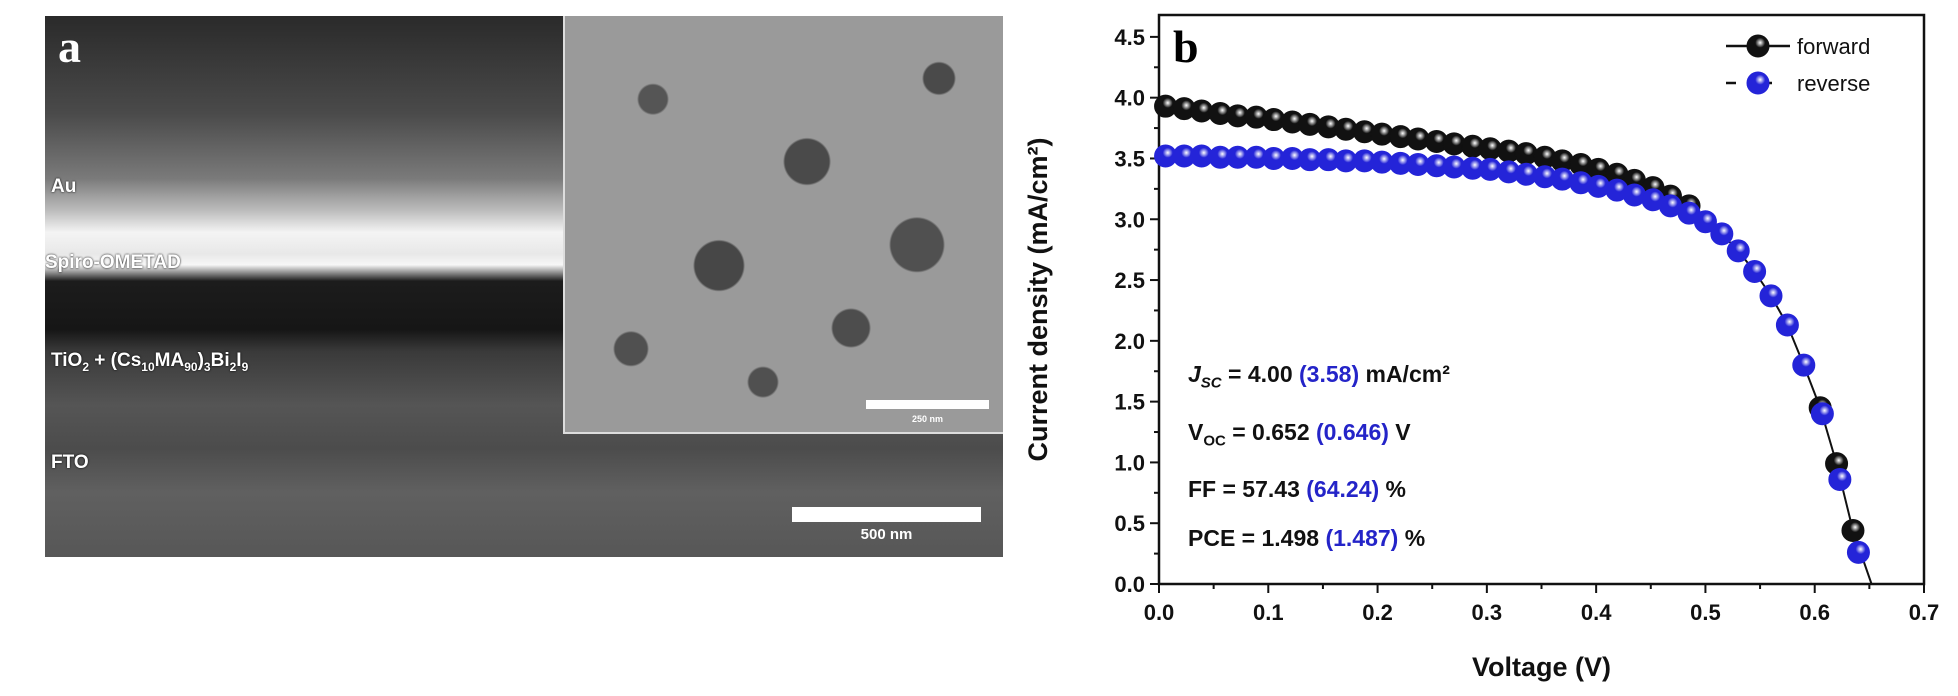  Describe the element at coordinates (1833, 83) in the screenshot. I see `legend-label-reverse: reverse` at that location.